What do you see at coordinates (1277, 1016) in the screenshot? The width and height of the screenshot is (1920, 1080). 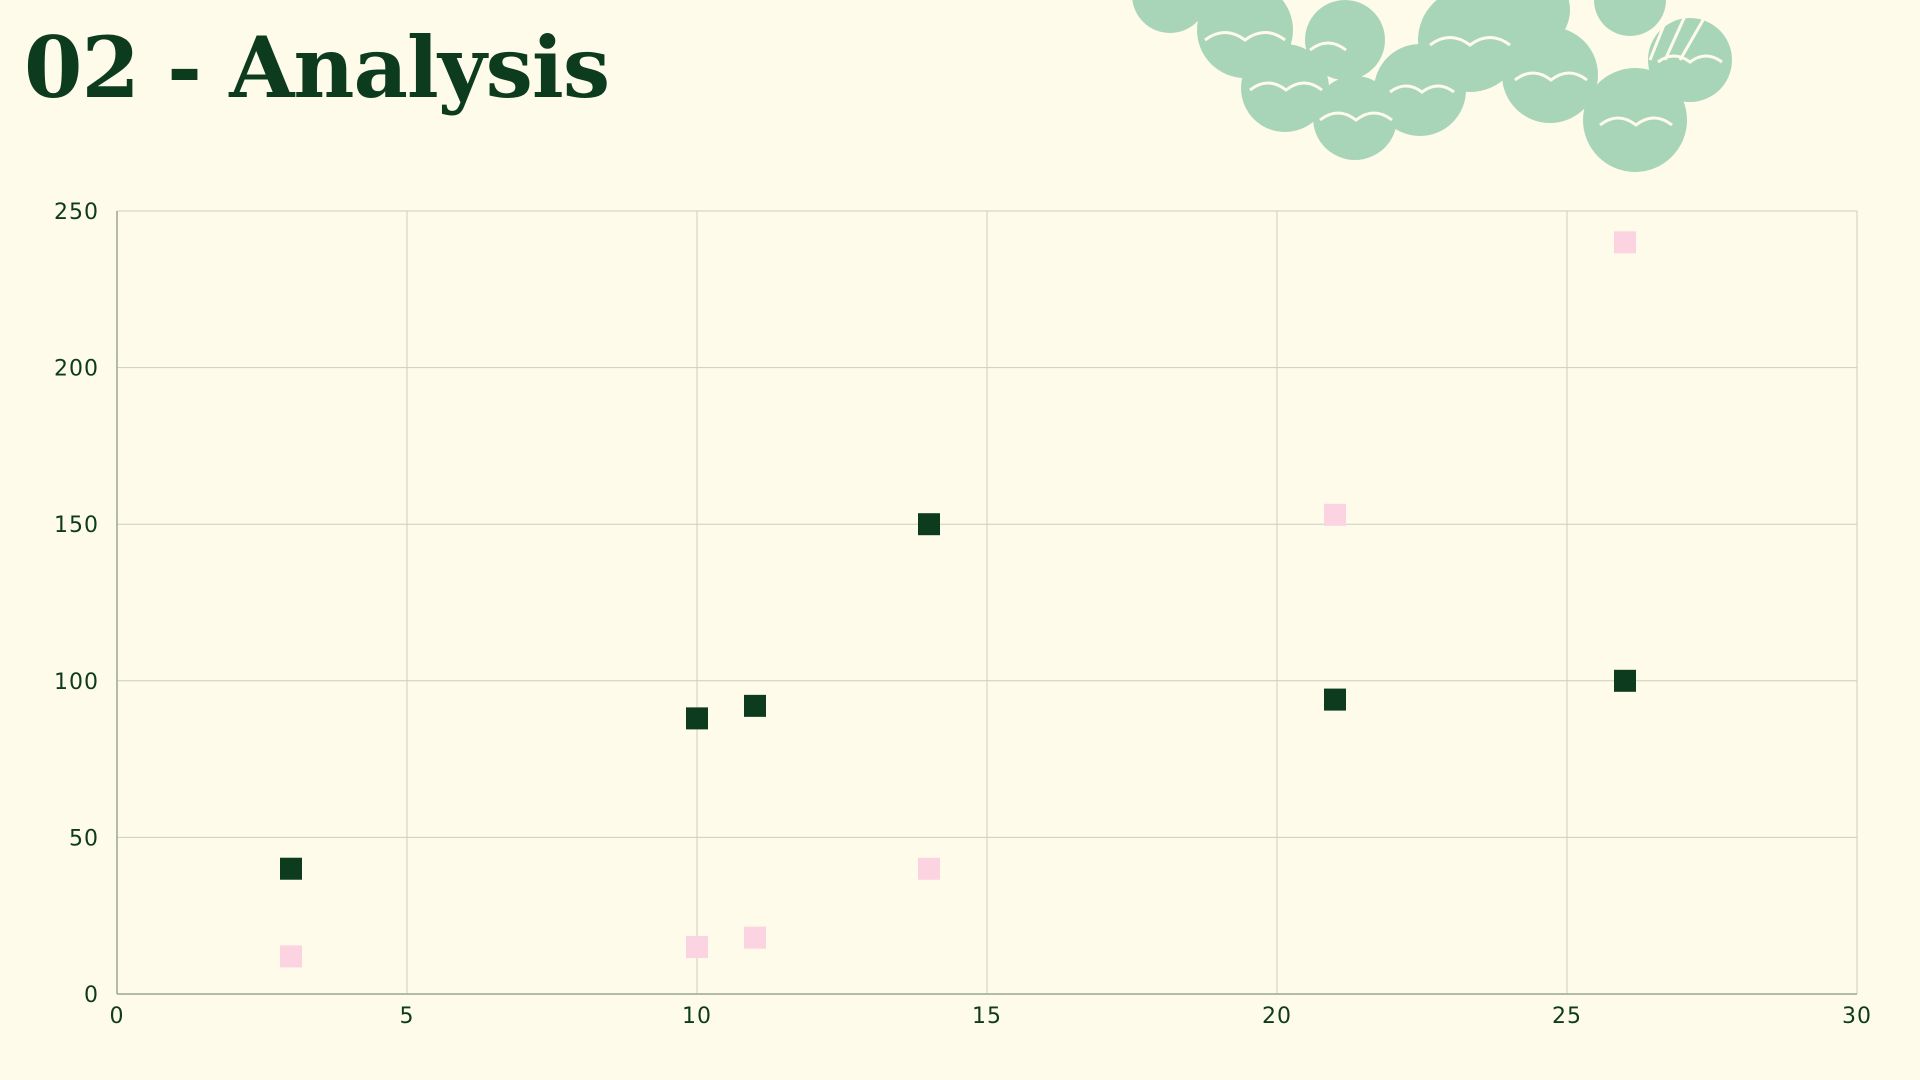 I see `x-tick-label: 20` at bounding box center [1277, 1016].